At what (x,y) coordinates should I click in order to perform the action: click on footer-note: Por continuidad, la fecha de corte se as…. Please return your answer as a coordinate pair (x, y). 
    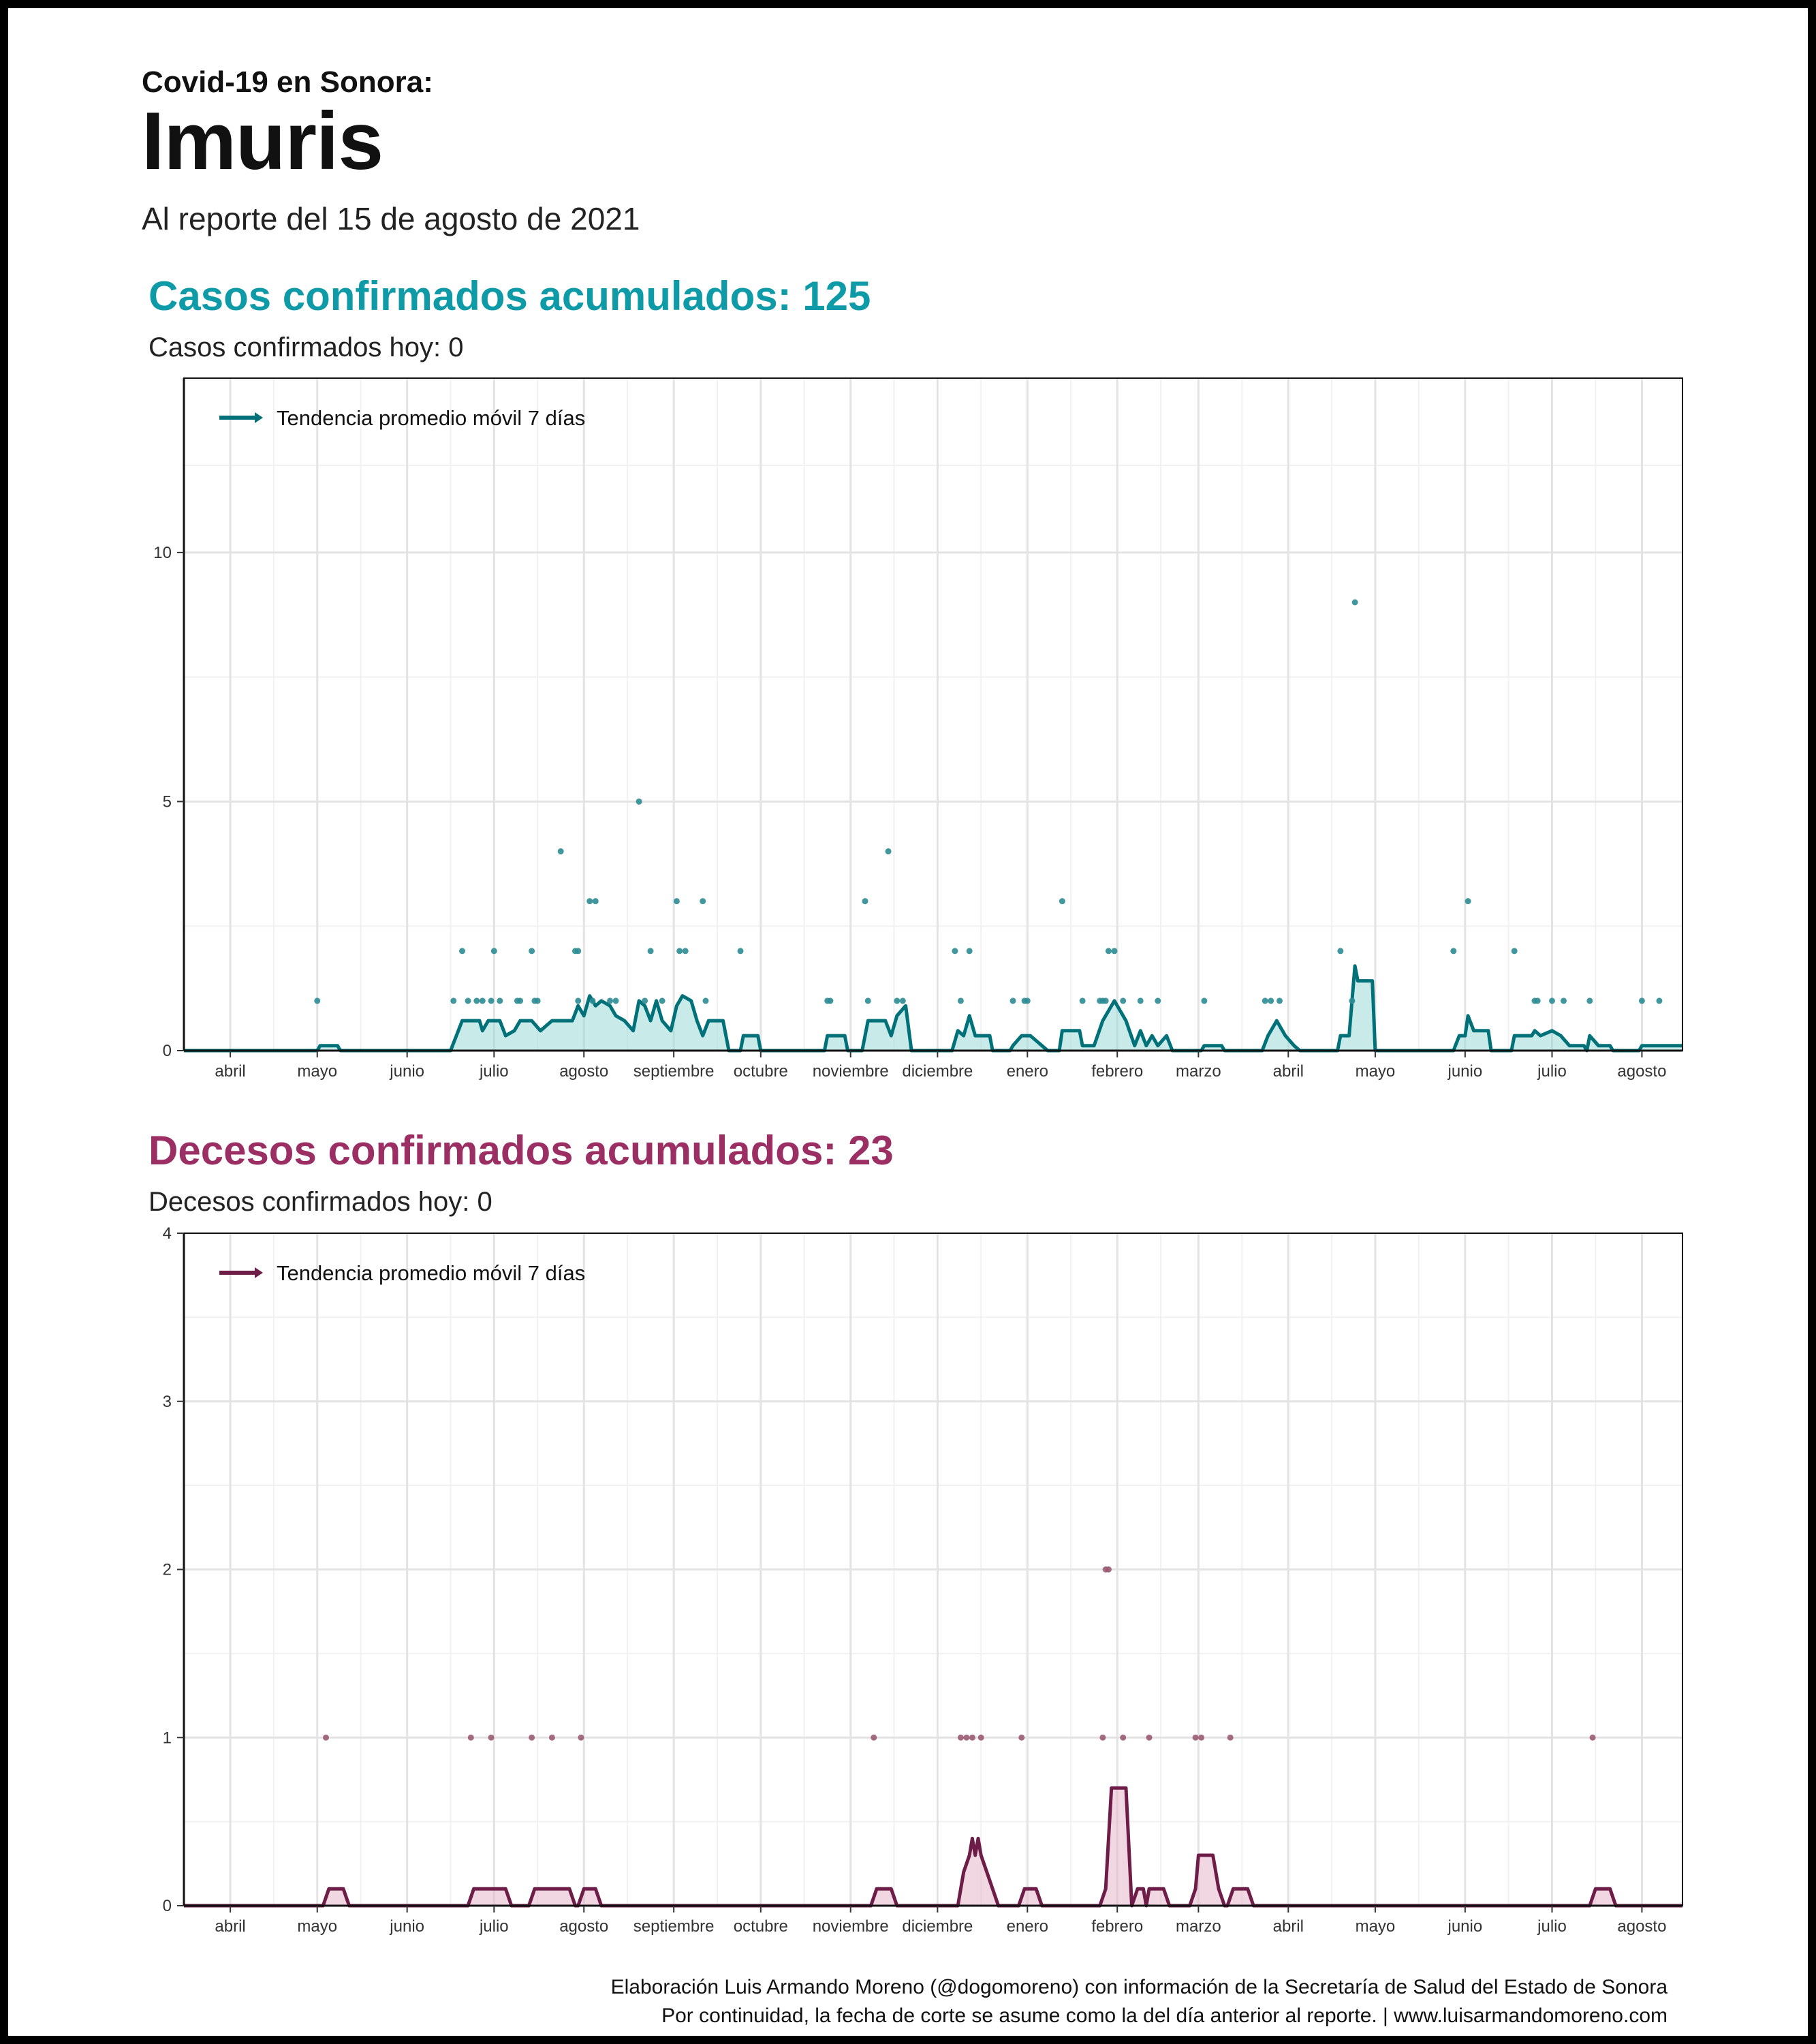
    Looking at the image, I should click on (1165, 2016).